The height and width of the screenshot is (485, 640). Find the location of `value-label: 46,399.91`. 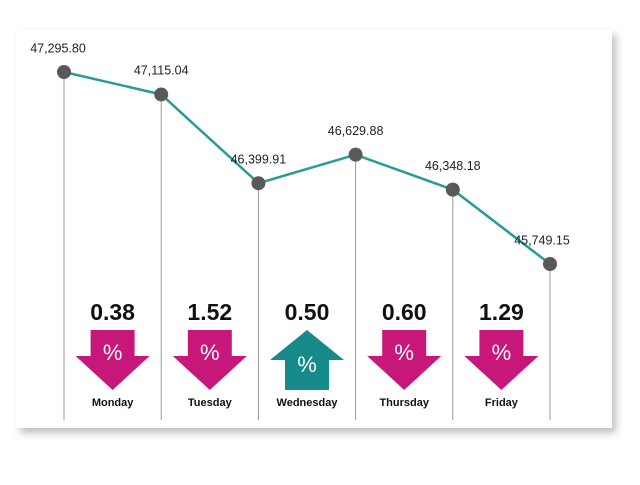

value-label: 46,399.91 is located at coordinates (259, 160).